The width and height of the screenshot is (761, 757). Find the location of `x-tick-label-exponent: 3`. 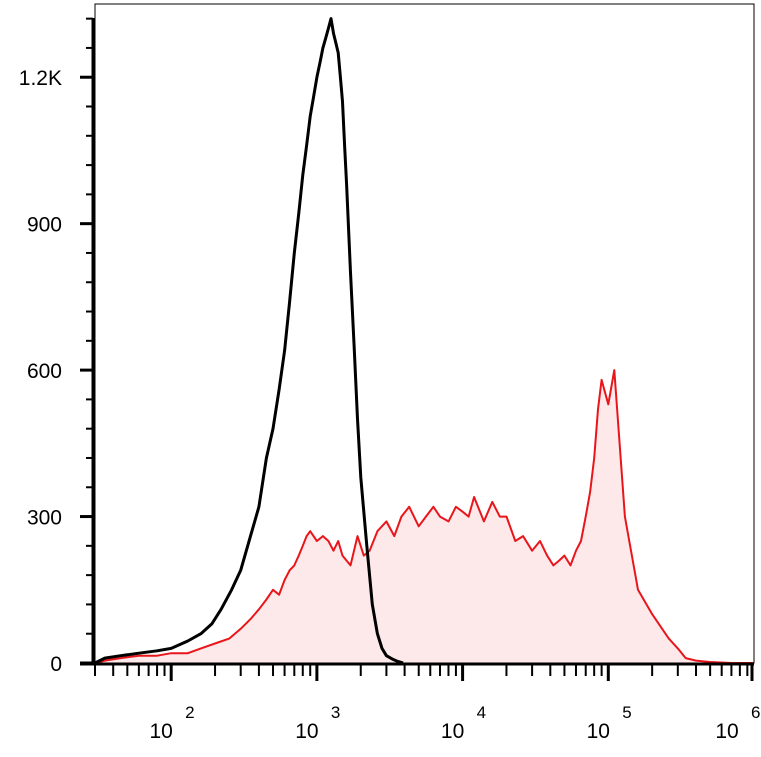

x-tick-label-exponent: 3 is located at coordinates (335, 712).